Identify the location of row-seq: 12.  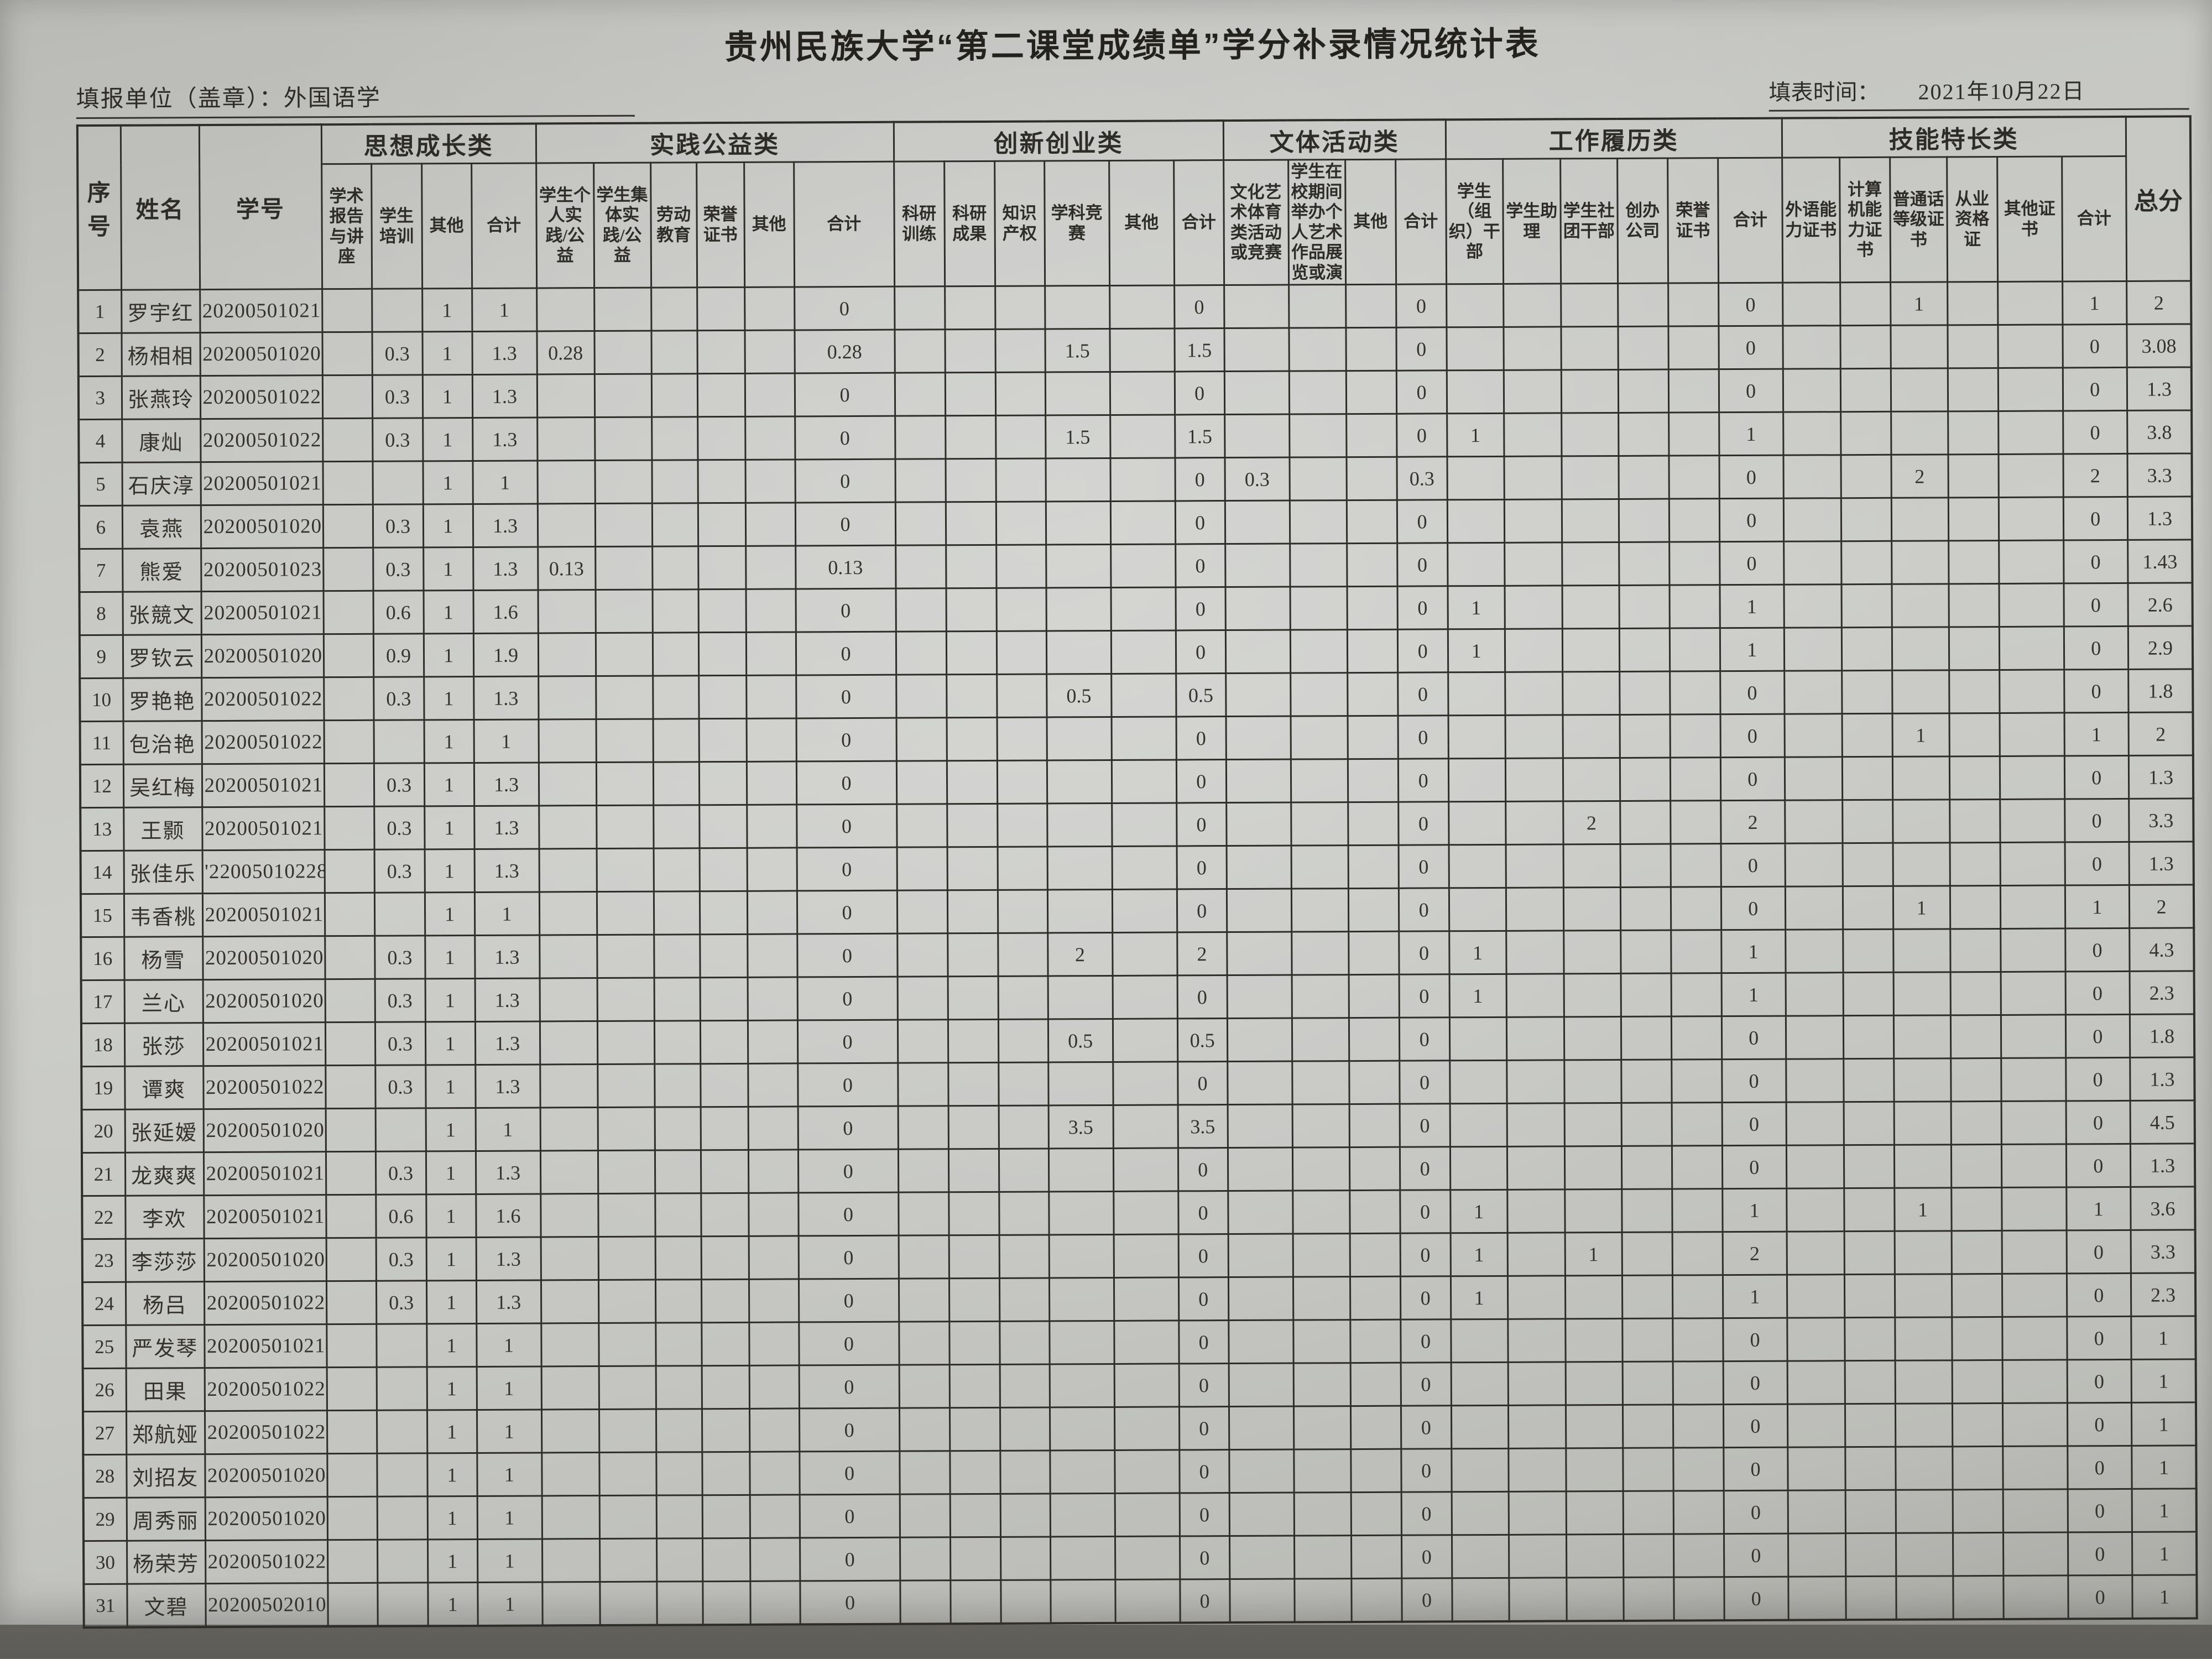
(102, 786).